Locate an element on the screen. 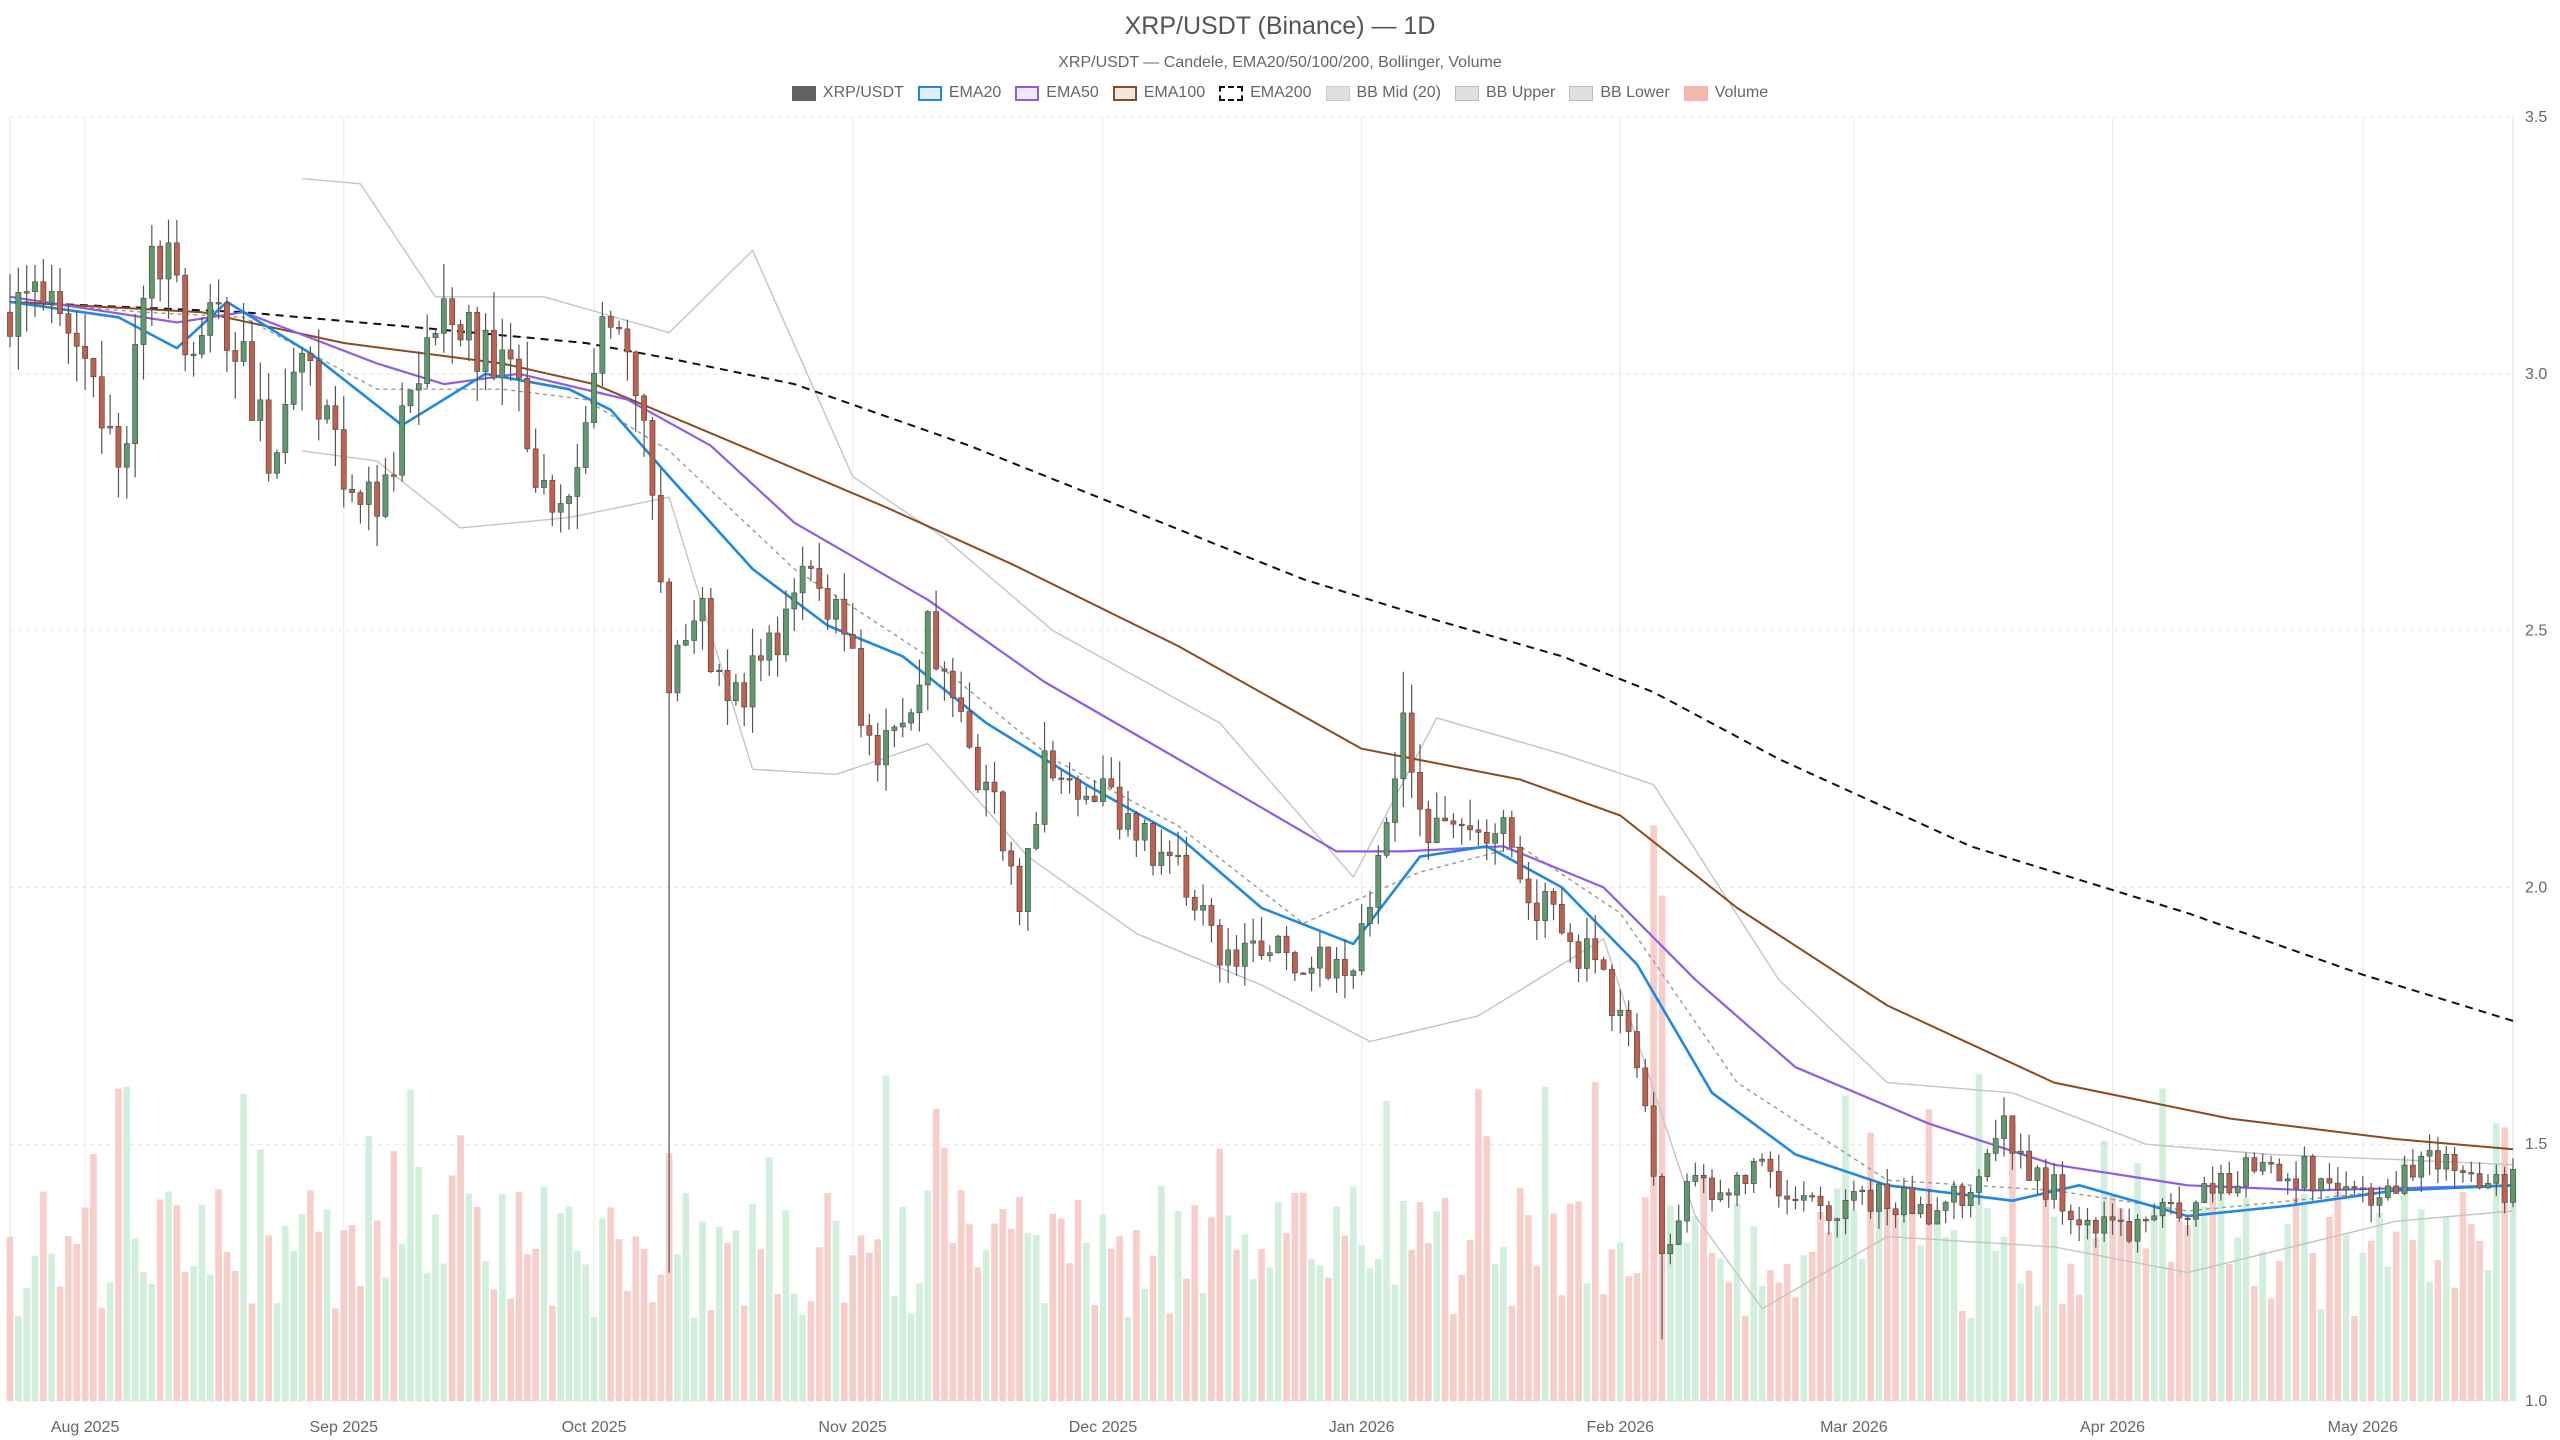 The image size is (2560, 1440). legend-label: EMA200 is located at coordinates (1281, 92).